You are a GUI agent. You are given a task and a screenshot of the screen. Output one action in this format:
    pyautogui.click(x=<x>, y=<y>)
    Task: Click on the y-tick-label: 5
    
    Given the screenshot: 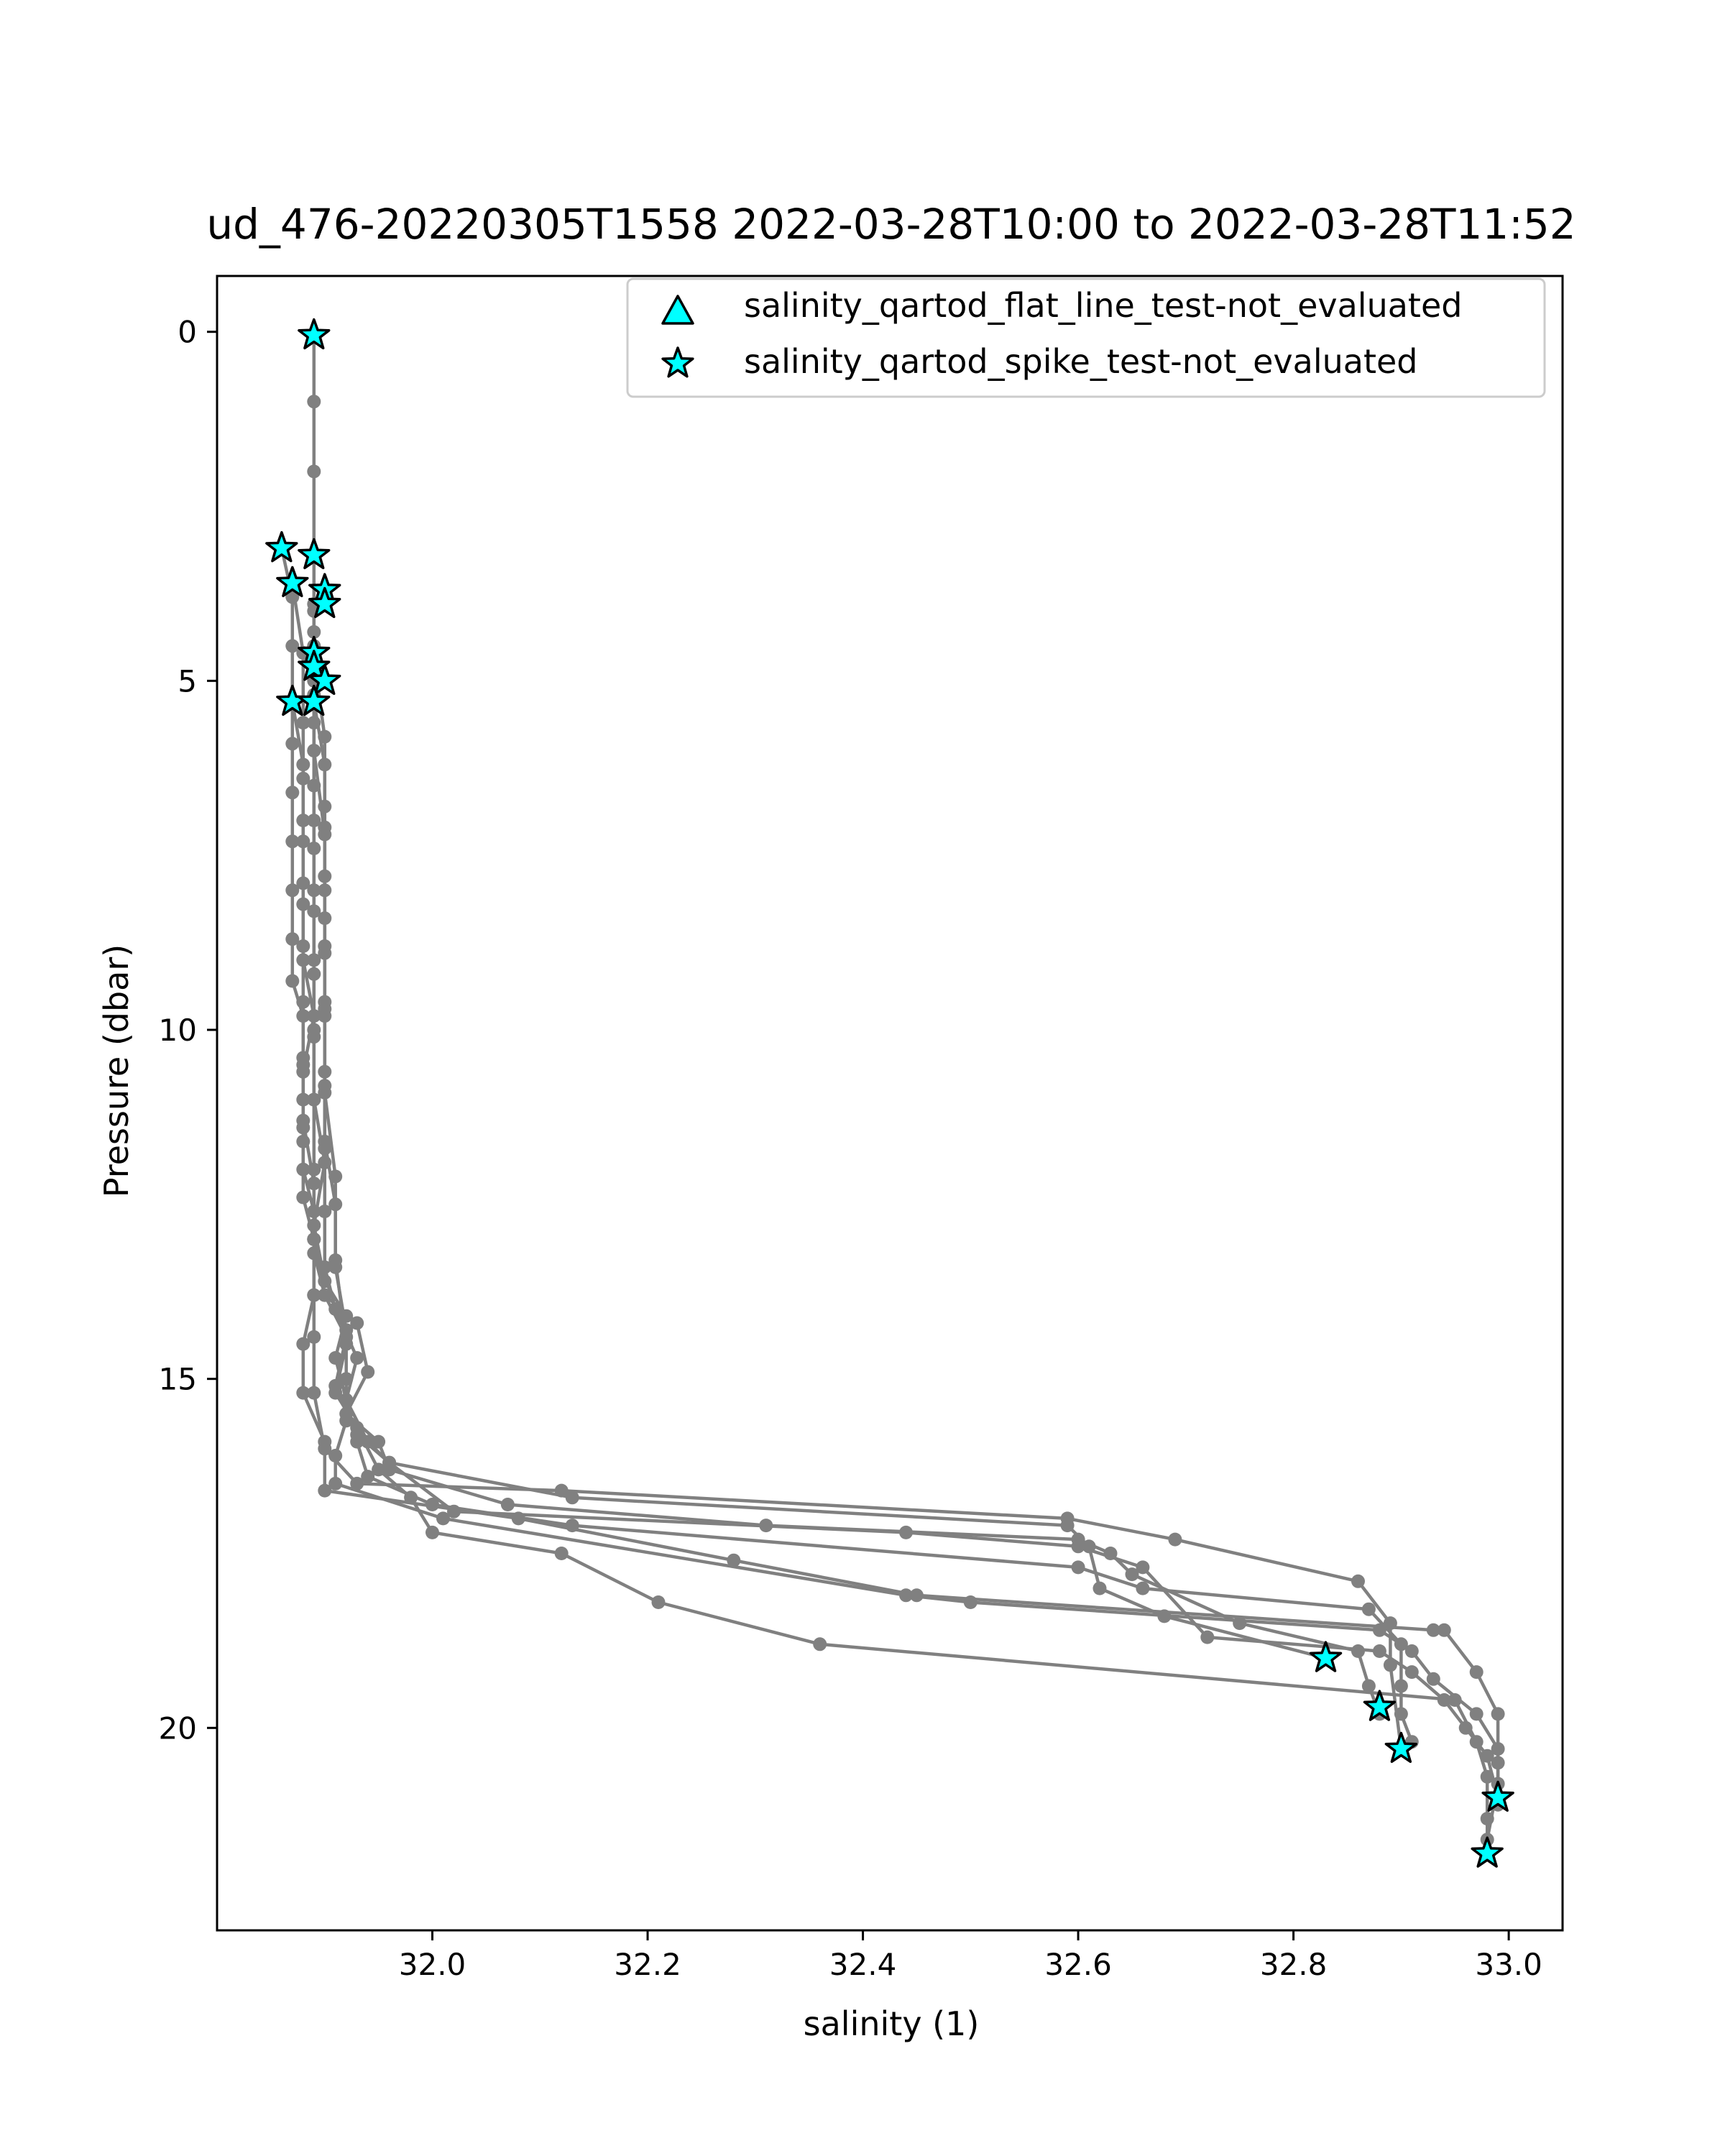 What is the action you would take?
    pyautogui.click(x=187, y=681)
    